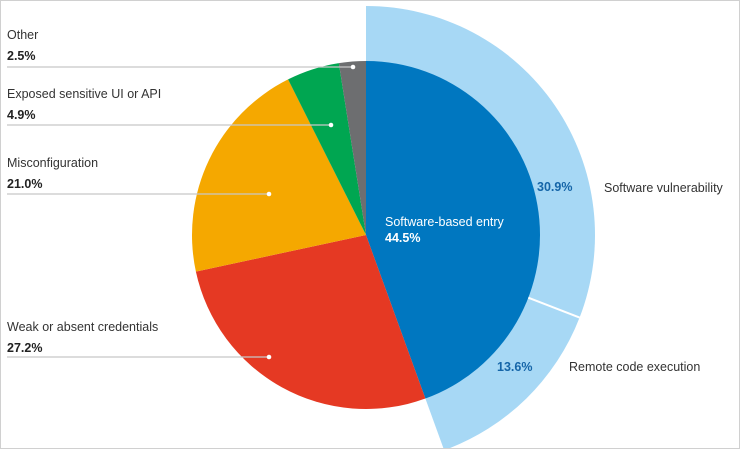 This screenshot has width=740, height=449. Describe the element at coordinates (444, 230) in the screenshot. I see `label-software-entry: Software-based entry 44.5%` at that location.